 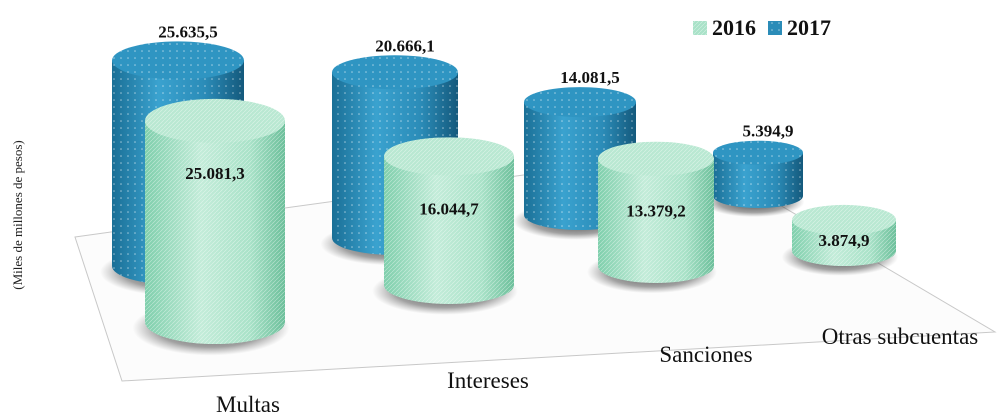 I want to click on value-label-2017-2: 14.081,5, so click(x=590, y=77).